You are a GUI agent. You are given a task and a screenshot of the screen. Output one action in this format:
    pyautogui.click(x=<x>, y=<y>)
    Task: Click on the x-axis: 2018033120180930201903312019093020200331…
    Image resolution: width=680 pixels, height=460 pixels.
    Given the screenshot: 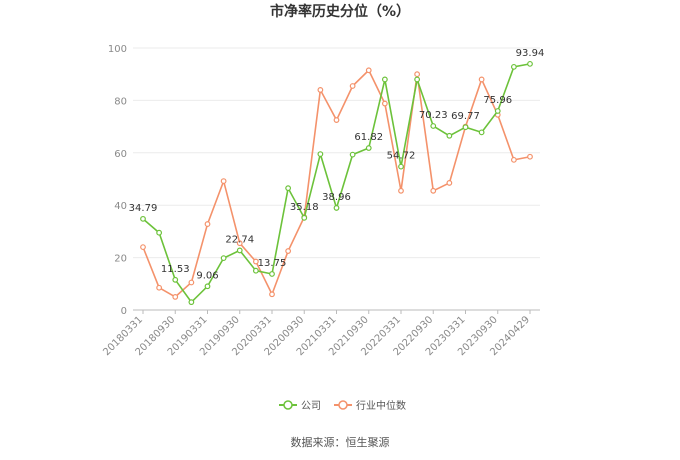 What is the action you would take?
    pyautogui.click(x=316, y=334)
    